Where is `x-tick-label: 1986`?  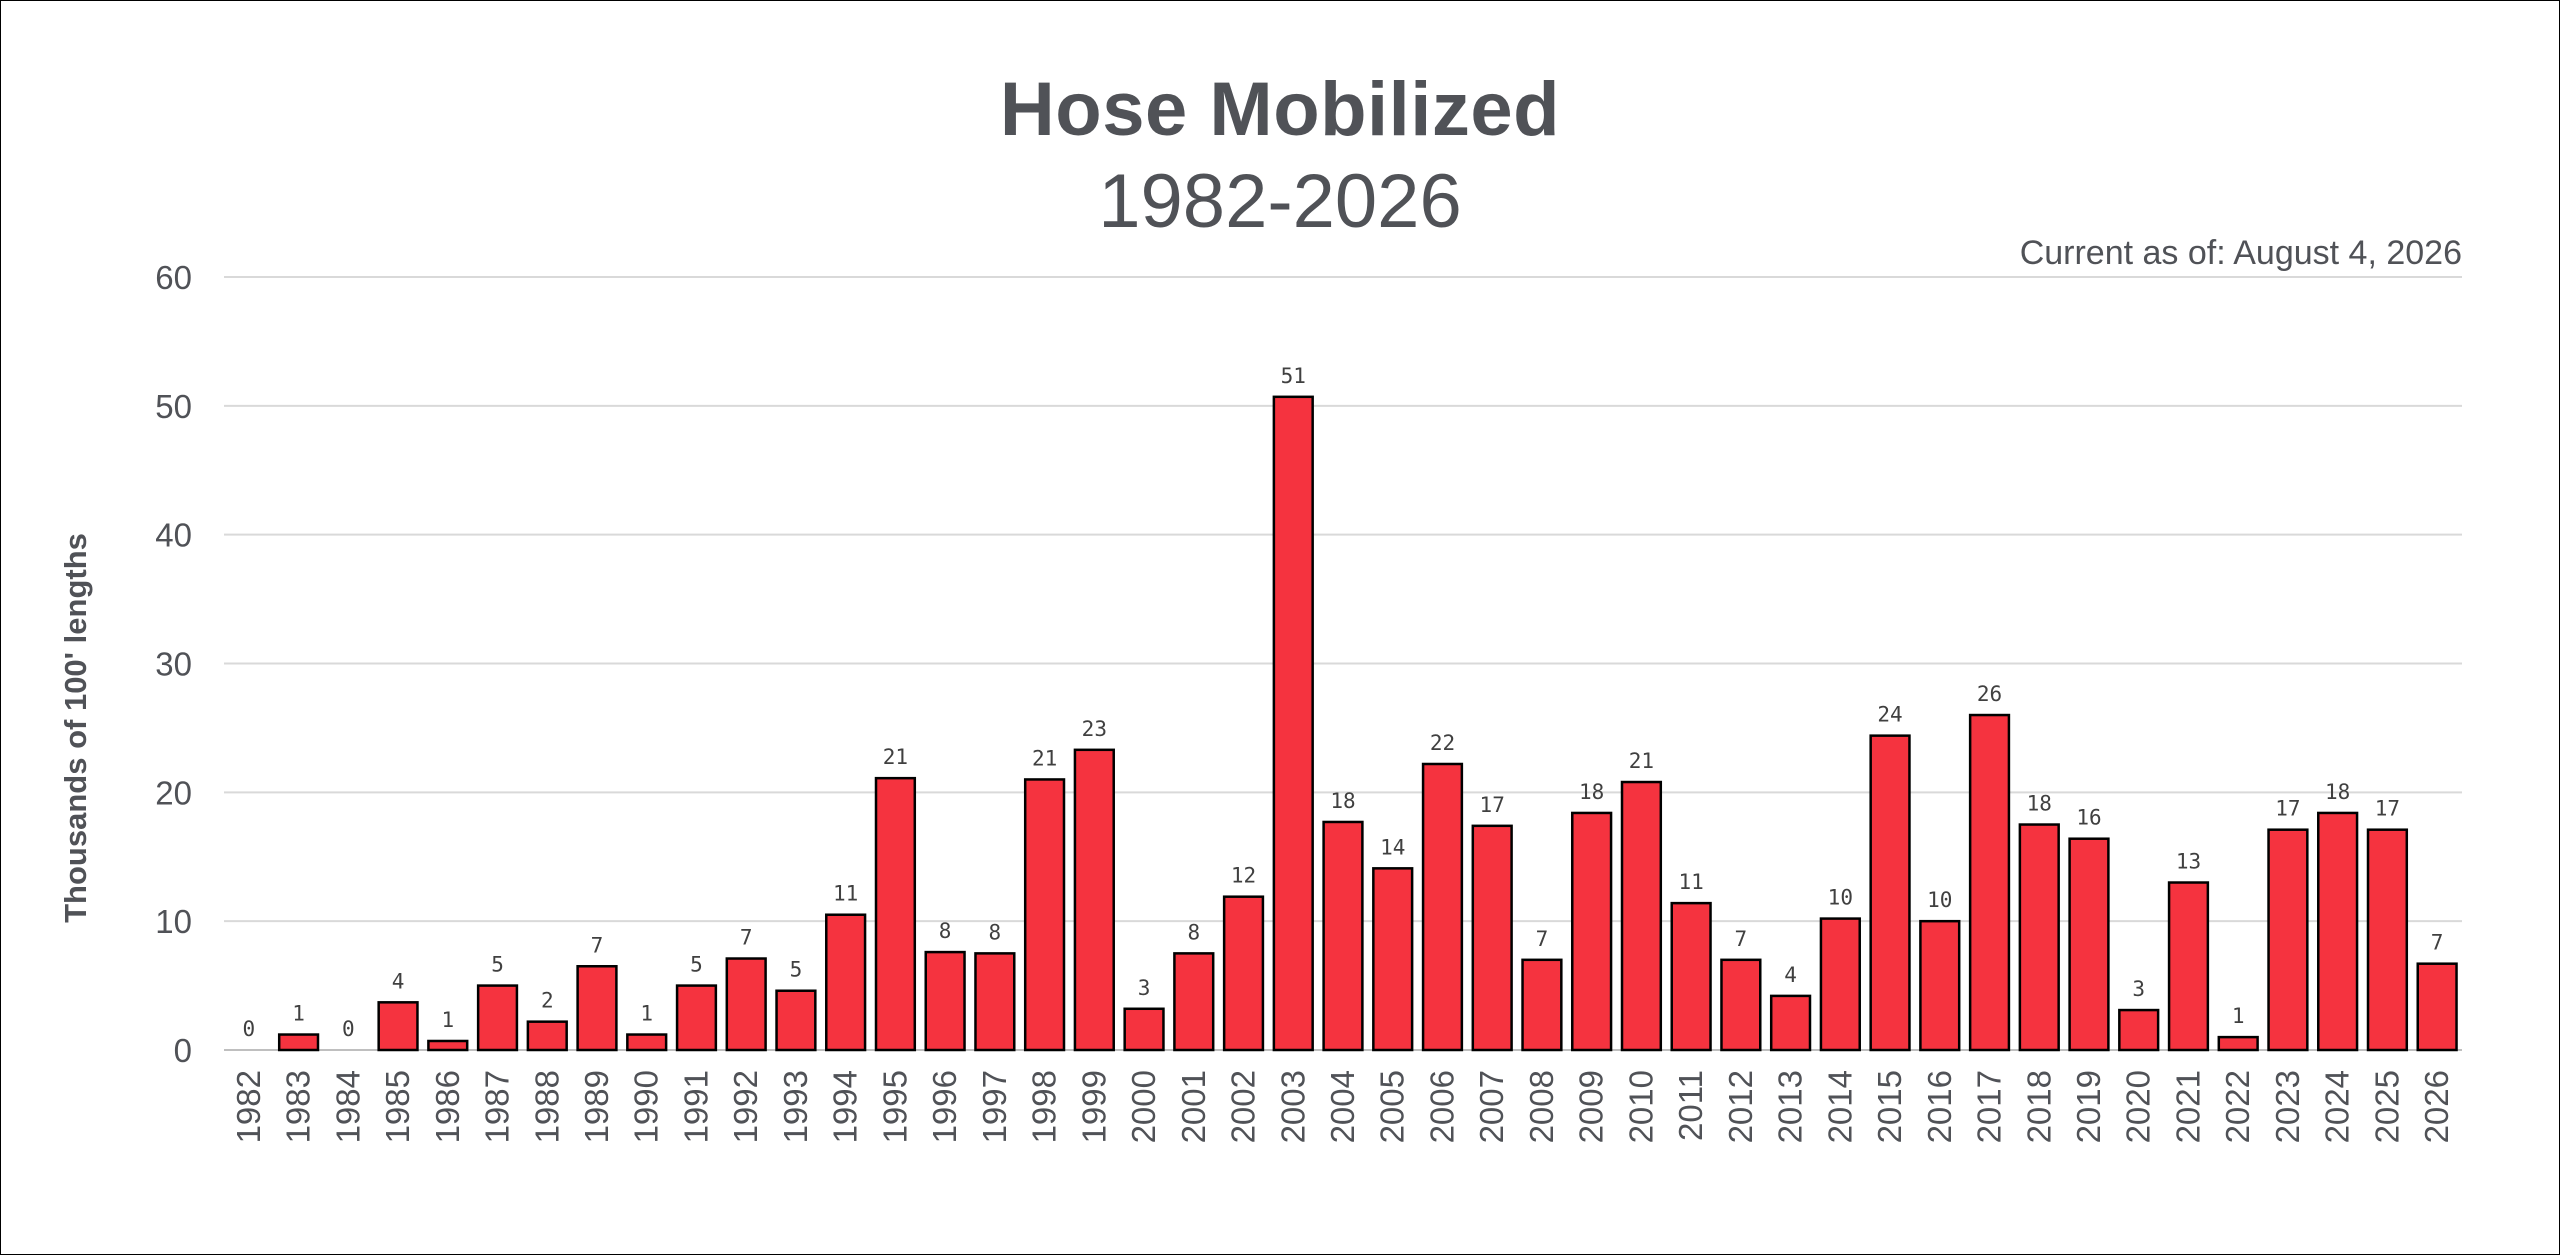 x-tick-label: 1986 is located at coordinates (447, 1106).